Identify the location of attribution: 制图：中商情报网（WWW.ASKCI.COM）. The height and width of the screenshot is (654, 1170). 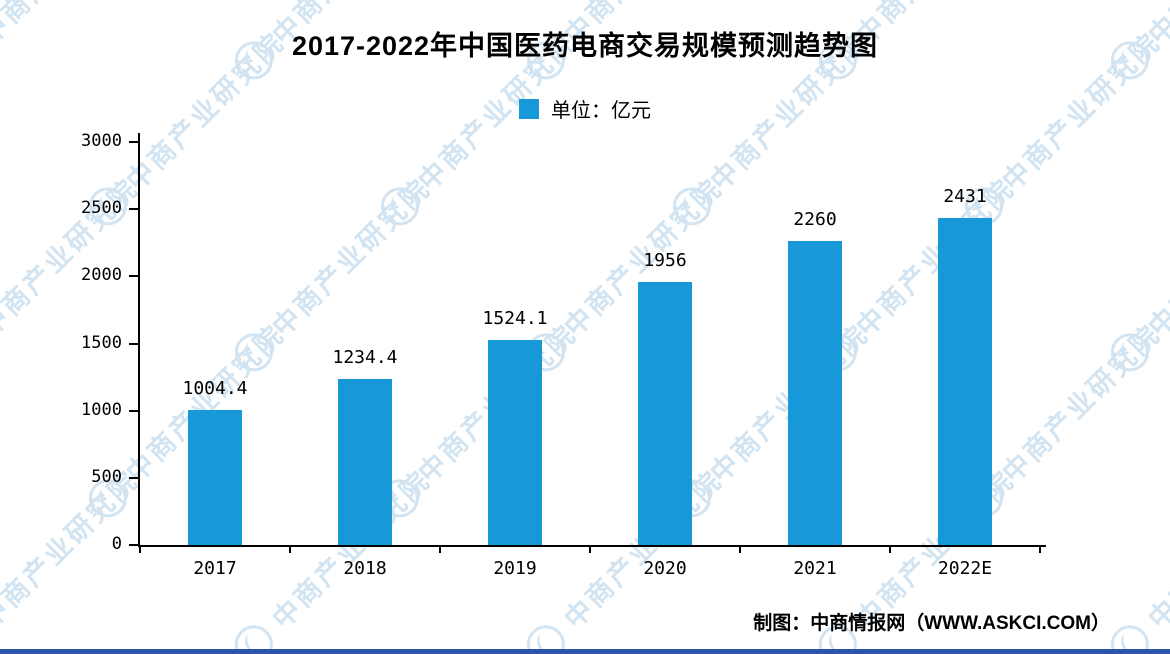
(931, 623).